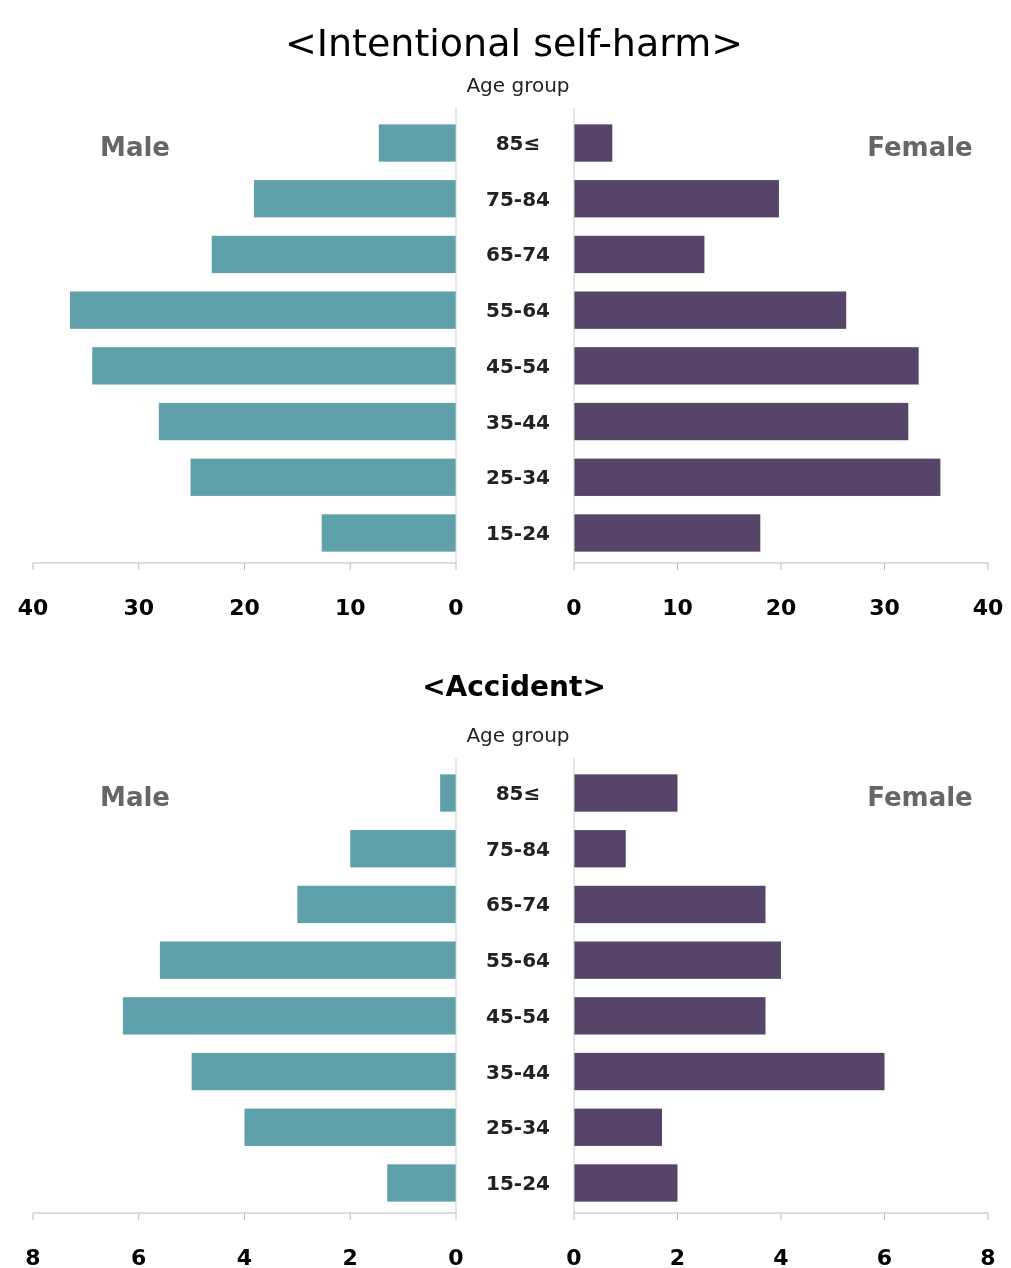 The width and height of the screenshot is (1011, 1268). Describe the element at coordinates (514, 686) in the screenshot. I see `chart-title: <Accident>` at that location.